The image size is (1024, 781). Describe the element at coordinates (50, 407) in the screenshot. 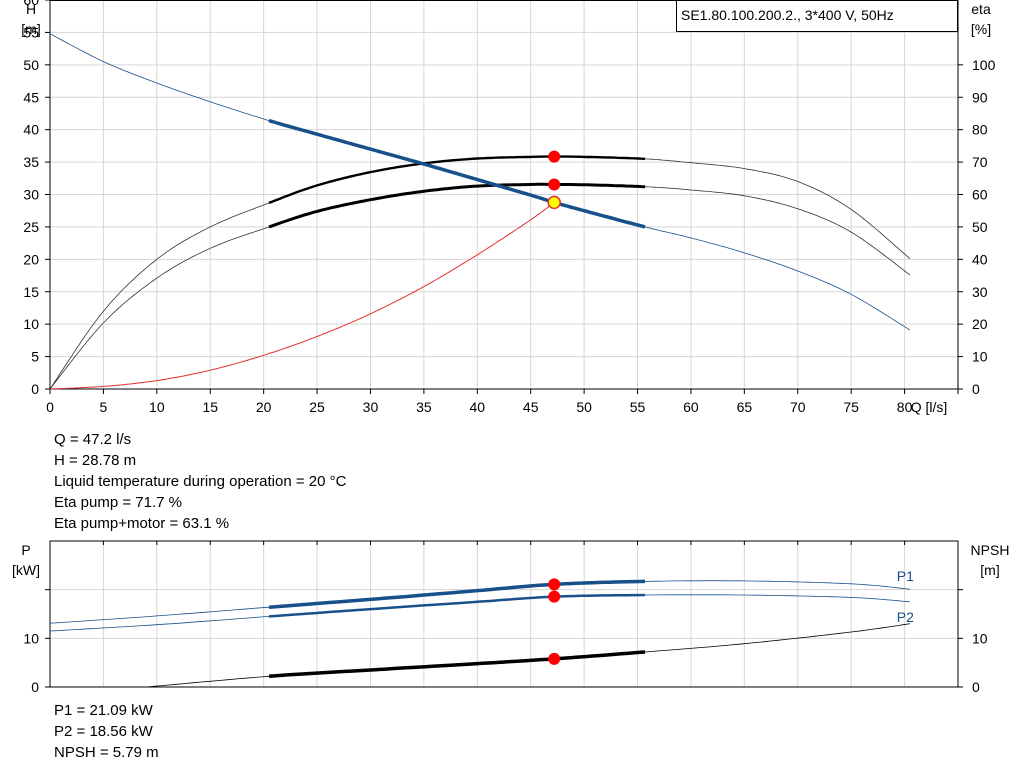

I see `x-tick-label: 0` at that location.